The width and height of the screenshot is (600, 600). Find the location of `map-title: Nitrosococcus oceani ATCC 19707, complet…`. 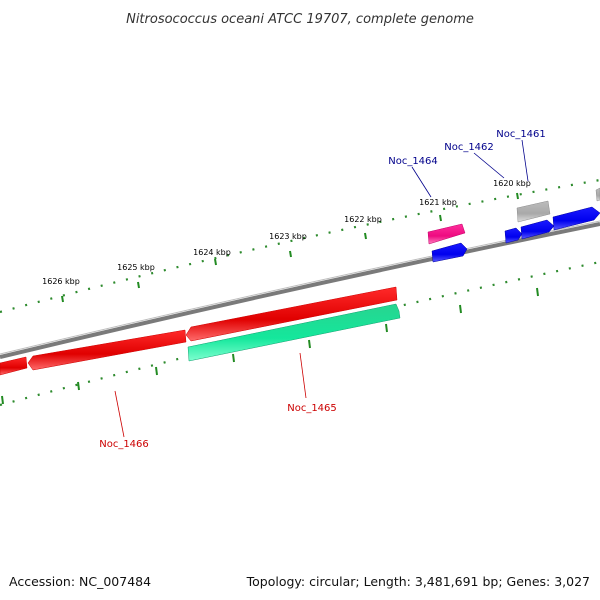

map-title: Nitrosococcus oceani ATCC 19707, complet… is located at coordinates (300, 19).